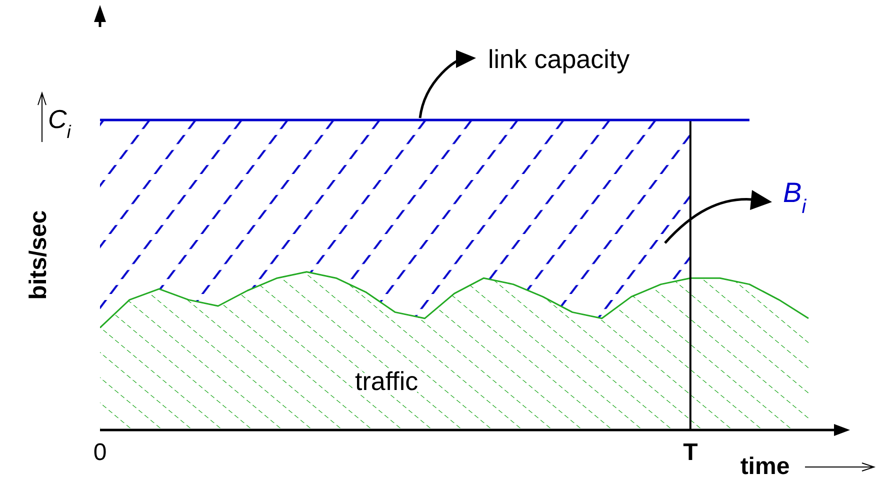 The image size is (888, 487). What do you see at coordinates (100, 452) in the screenshot?
I see `x-tick-label: 0` at bounding box center [100, 452].